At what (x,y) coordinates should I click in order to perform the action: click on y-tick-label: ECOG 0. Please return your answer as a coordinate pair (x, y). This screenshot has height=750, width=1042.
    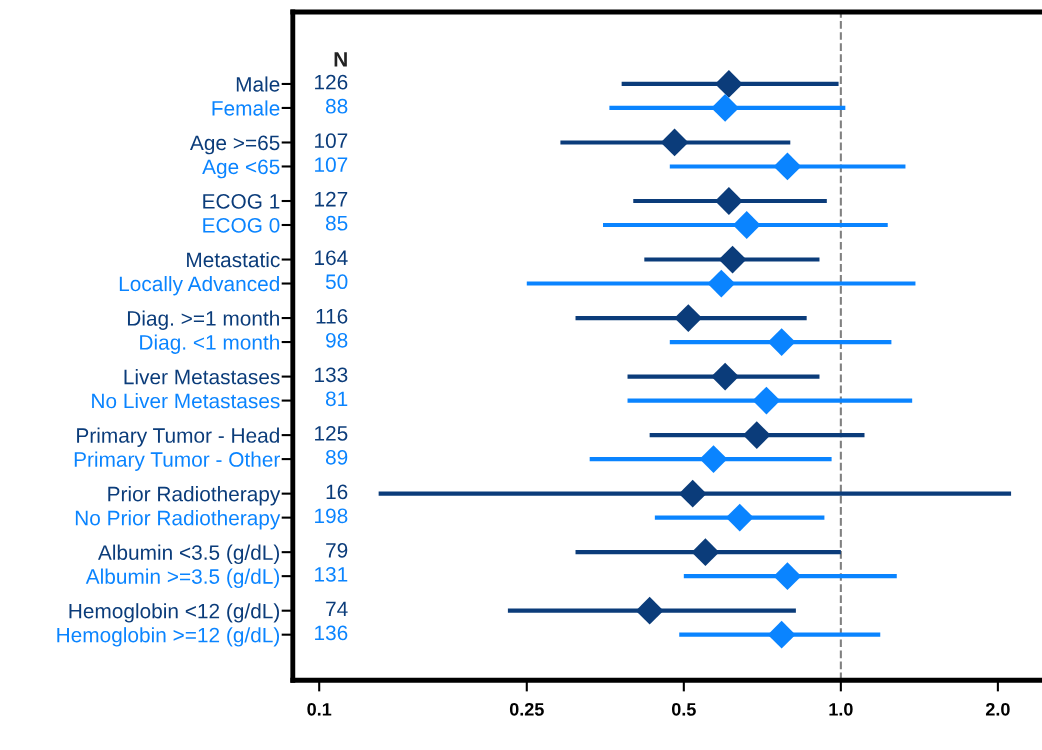
    Looking at the image, I should click on (241, 225).